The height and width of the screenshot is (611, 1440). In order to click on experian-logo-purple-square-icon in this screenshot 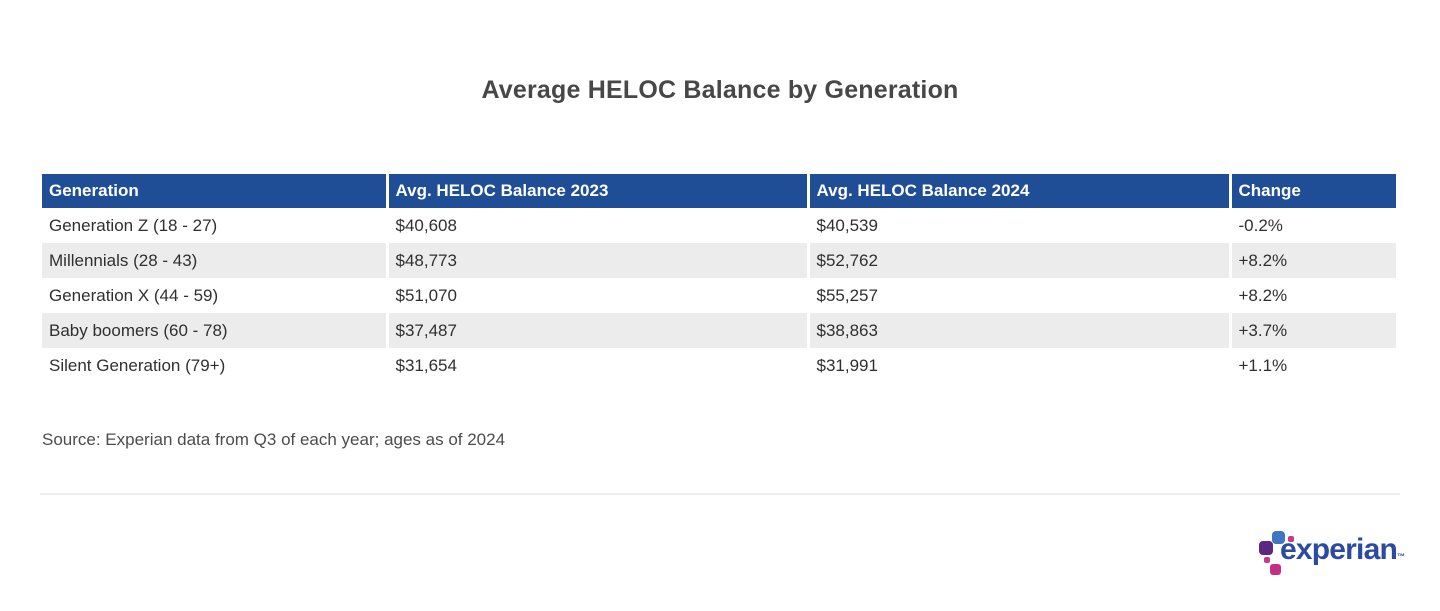, I will do `click(1266, 548)`.